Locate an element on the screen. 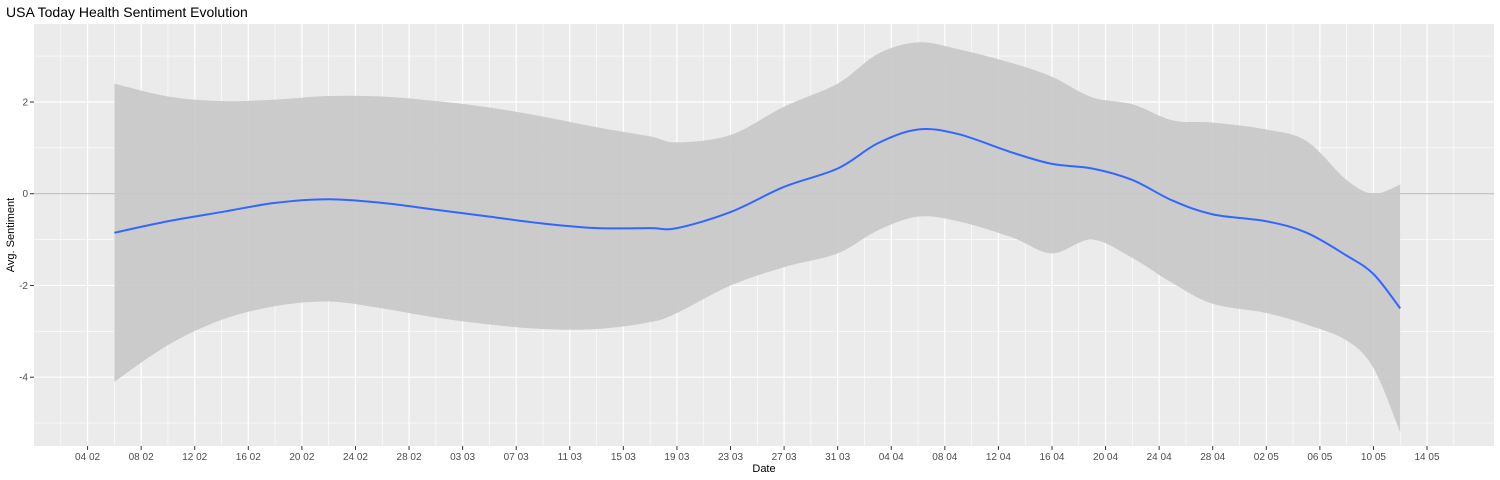 The width and height of the screenshot is (1500, 480). x-tick-label: 28 02 is located at coordinates (409, 457).